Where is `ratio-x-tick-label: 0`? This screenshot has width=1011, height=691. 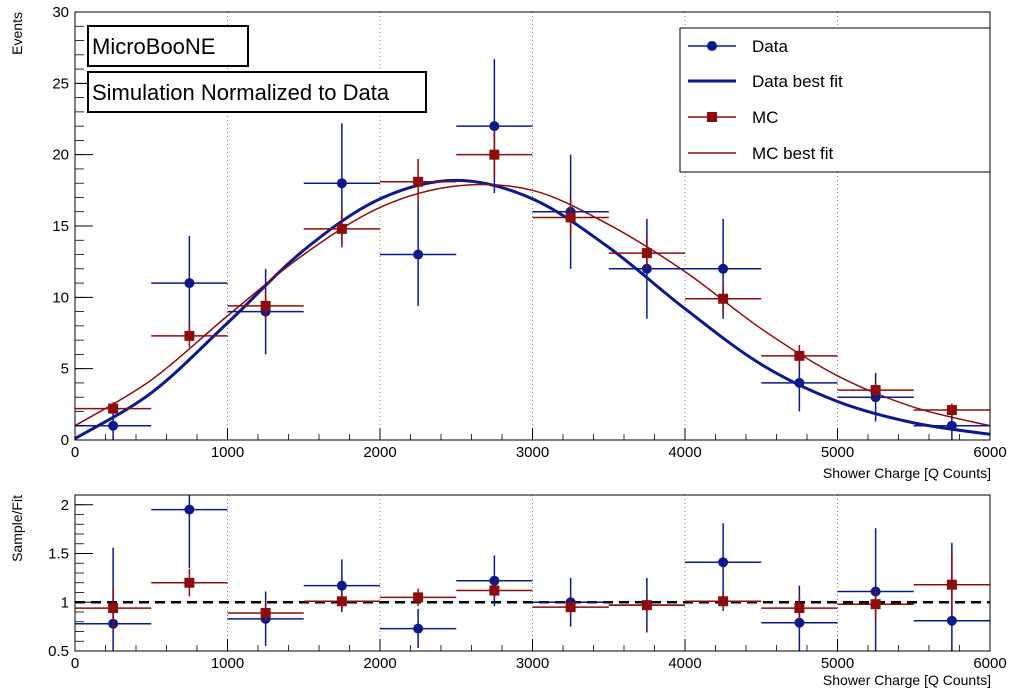 ratio-x-tick-label: 0 is located at coordinates (75, 663).